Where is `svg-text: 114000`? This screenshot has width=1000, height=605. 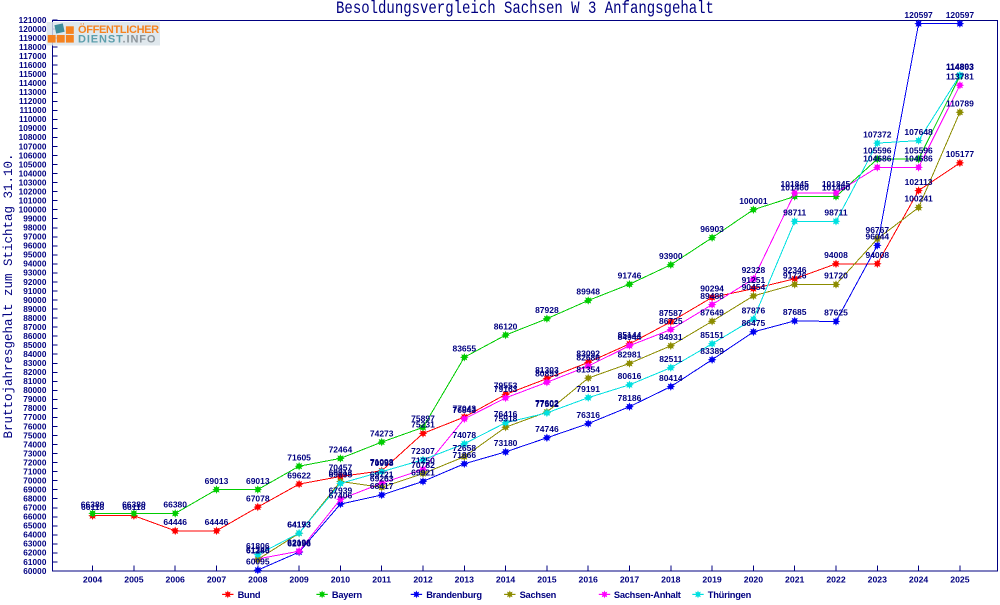 svg-text: 114000 is located at coordinates (33, 83).